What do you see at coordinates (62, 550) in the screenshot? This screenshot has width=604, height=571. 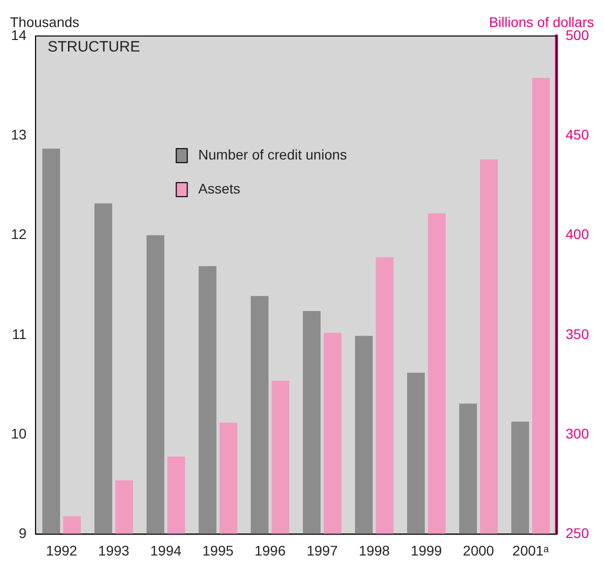 I see `x-tick-label: 1992` at bounding box center [62, 550].